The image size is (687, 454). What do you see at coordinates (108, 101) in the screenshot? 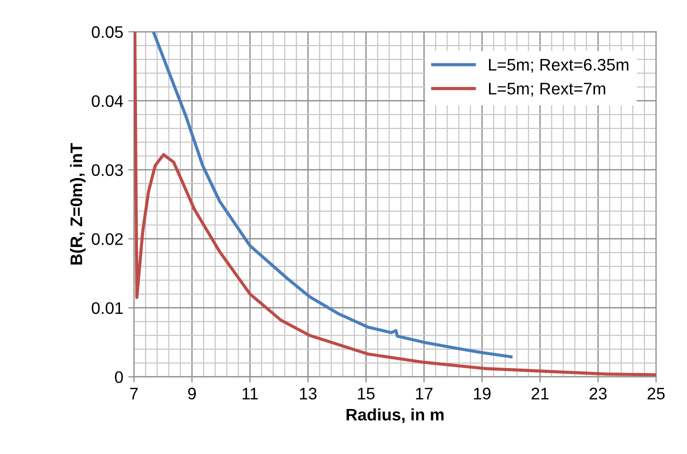
I see `y-tick-label: 0.04` at bounding box center [108, 101].